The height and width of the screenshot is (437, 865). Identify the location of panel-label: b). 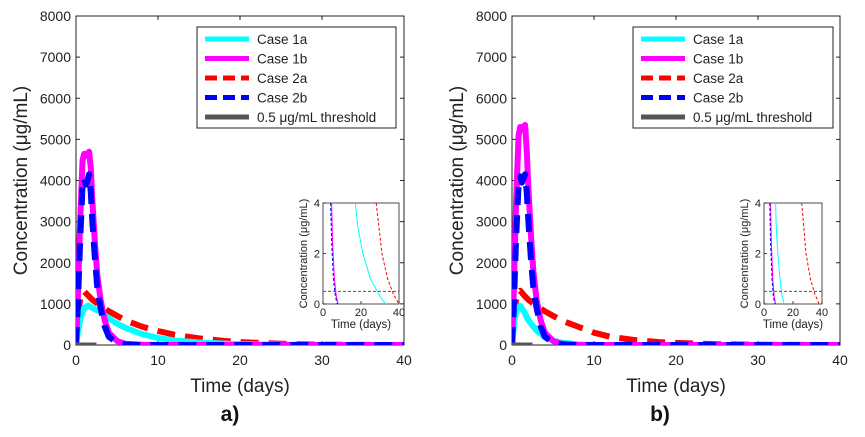
(660, 414).